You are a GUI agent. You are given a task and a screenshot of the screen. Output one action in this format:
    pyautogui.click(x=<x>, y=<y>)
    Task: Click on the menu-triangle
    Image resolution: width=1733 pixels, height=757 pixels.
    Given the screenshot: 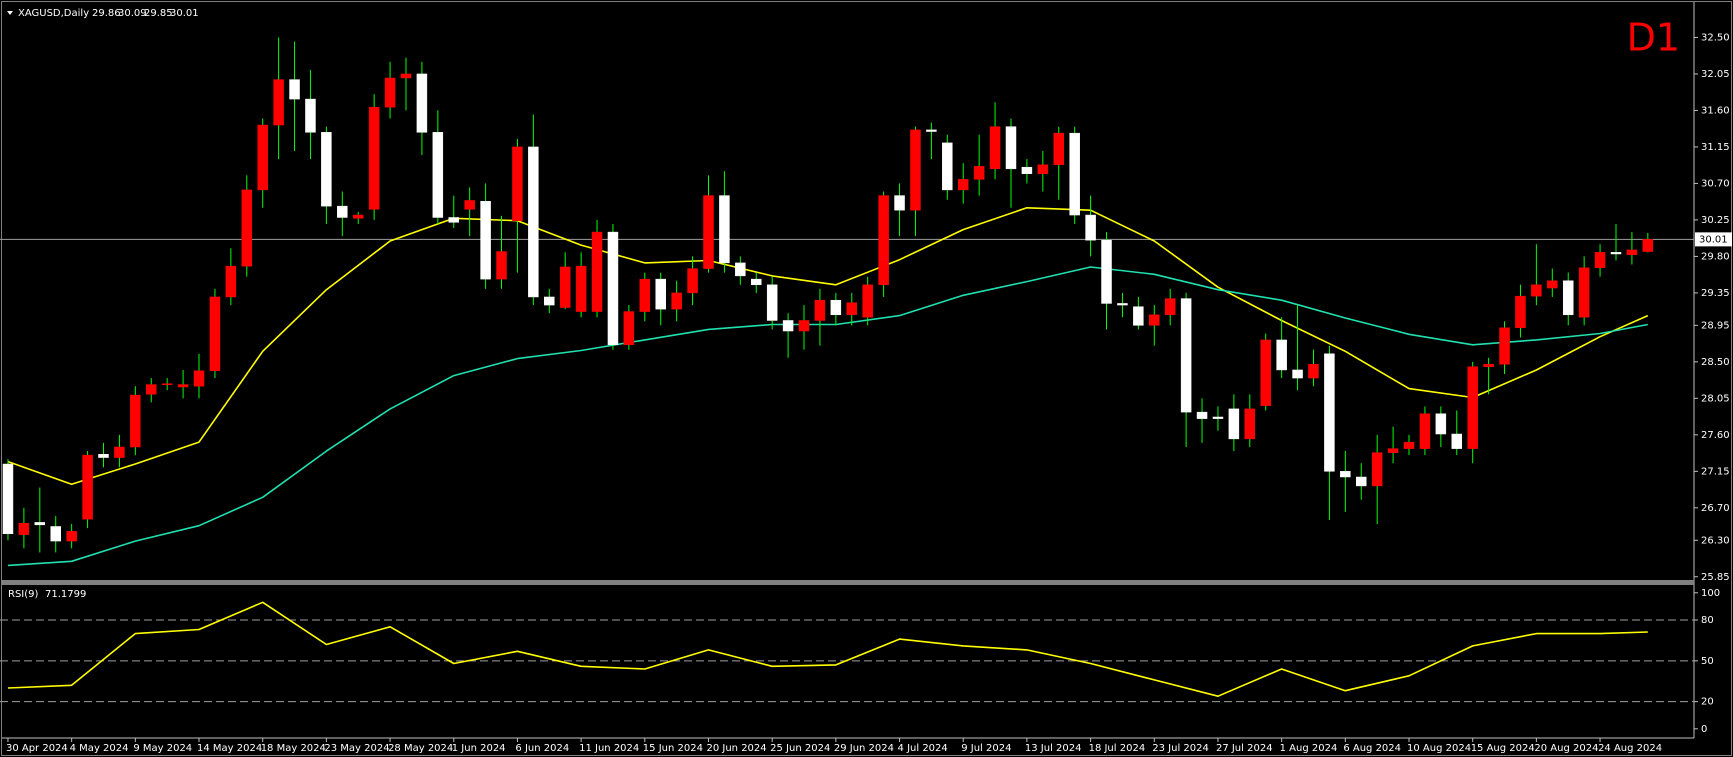 What is the action you would take?
    pyautogui.click(x=10, y=13)
    